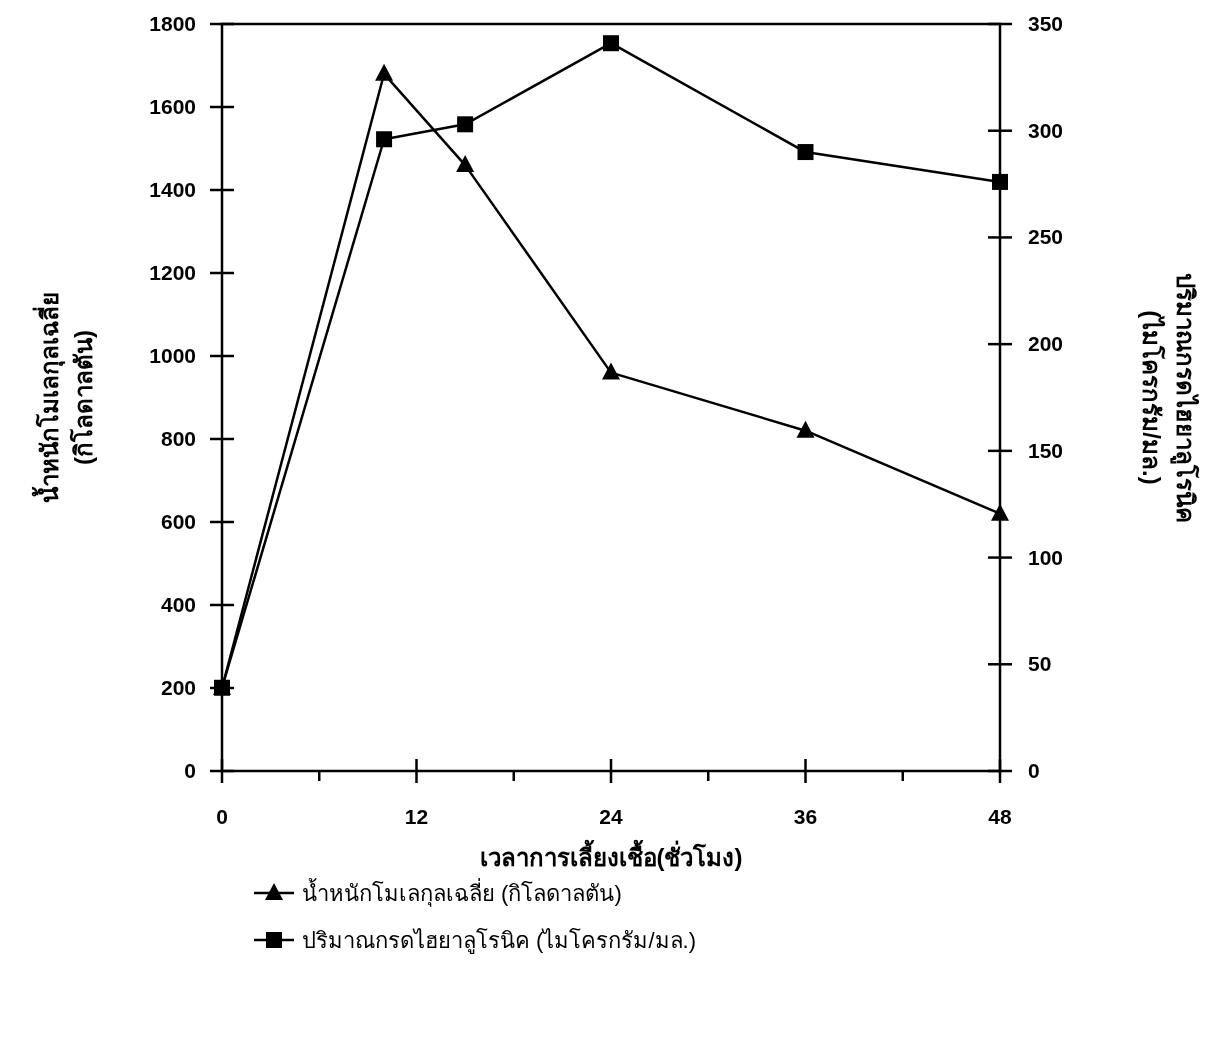 The height and width of the screenshot is (1046, 1205). I want to click on x-tick-label: 12, so click(416, 816).